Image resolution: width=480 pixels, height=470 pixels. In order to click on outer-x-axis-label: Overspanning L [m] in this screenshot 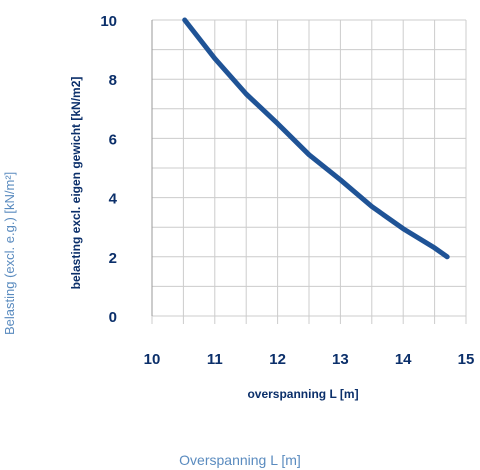, I will do `click(240, 460)`.